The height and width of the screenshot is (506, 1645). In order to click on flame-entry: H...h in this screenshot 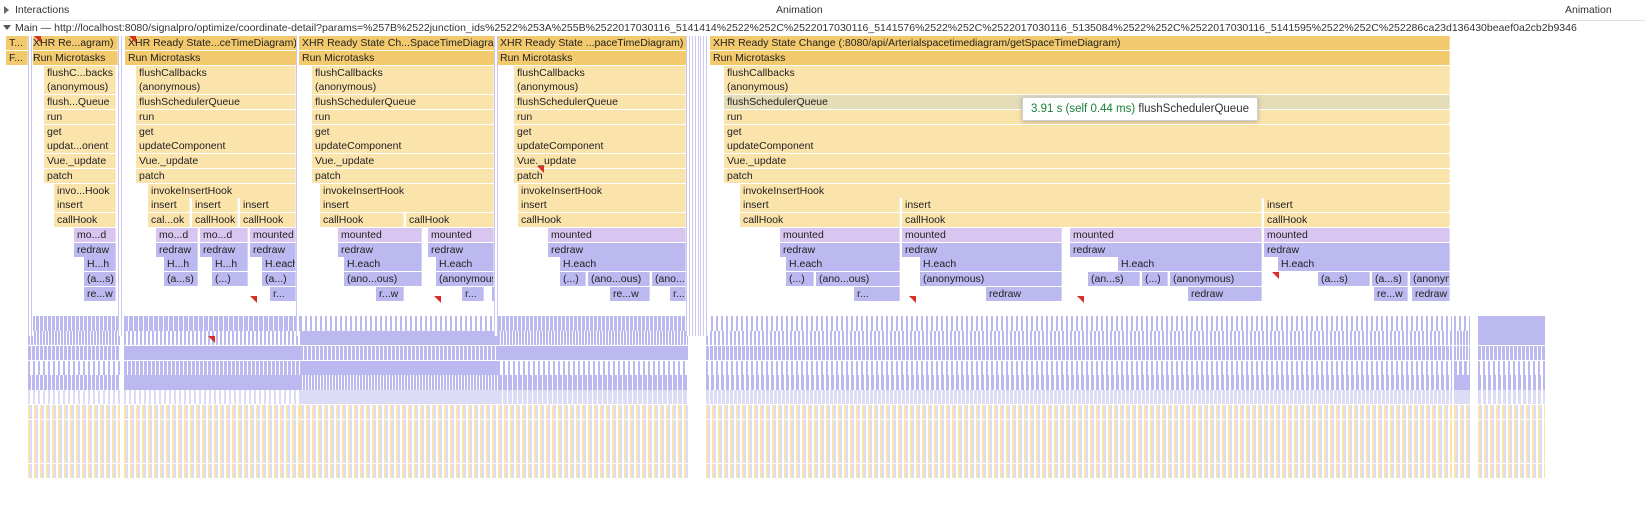, I will do `click(100, 264)`.